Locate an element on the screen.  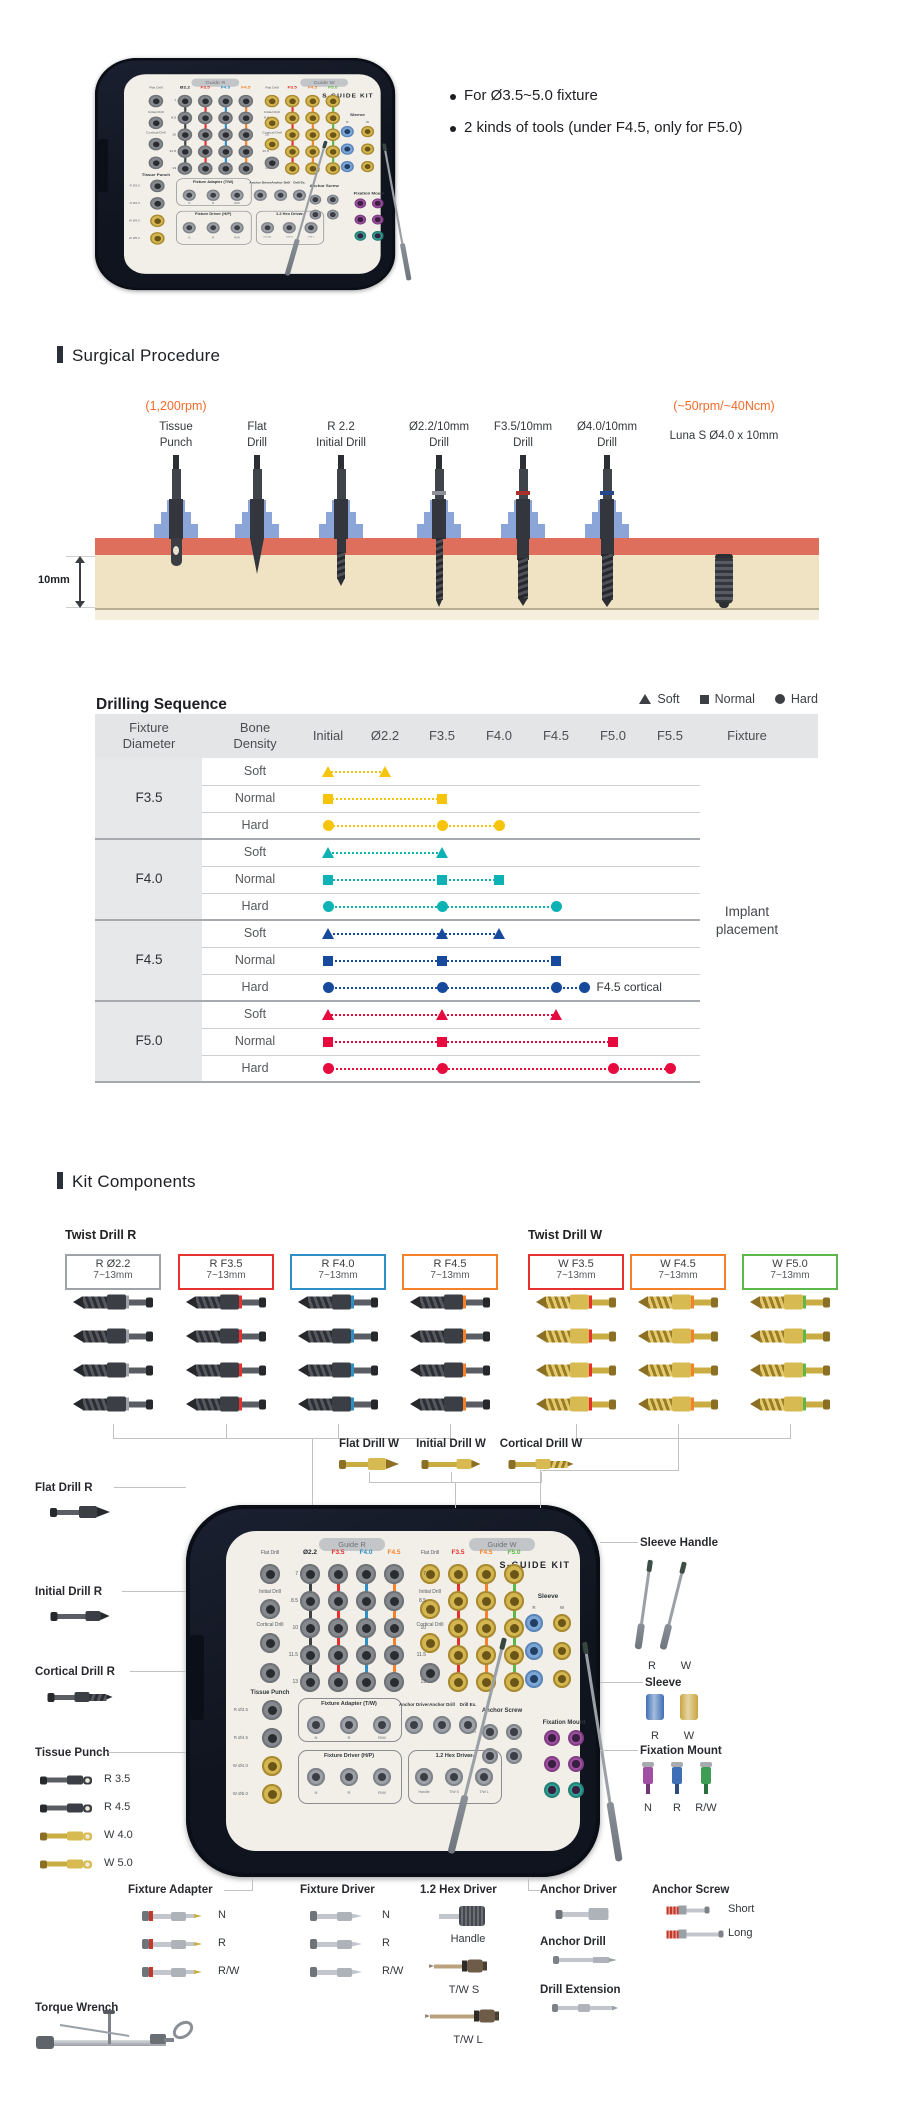
guide-r-pill-label: Guide R is located at coordinates (352, 1544).